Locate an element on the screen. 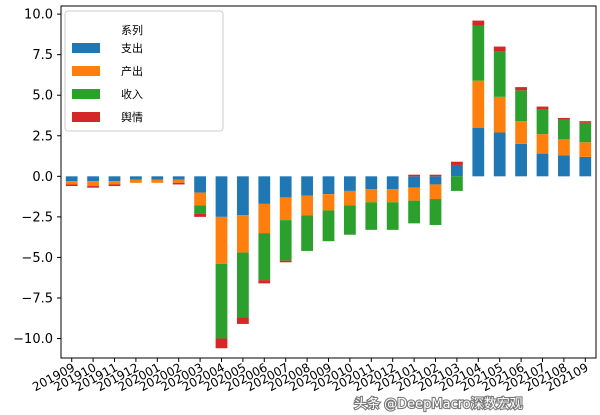  bar-产出-202102 is located at coordinates (435, 192).